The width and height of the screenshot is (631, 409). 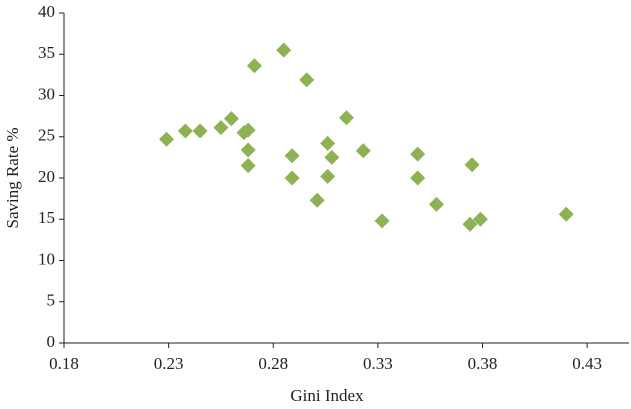 What do you see at coordinates (51, 300) in the screenshot?
I see `y-tick-label: 5` at bounding box center [51, 300].